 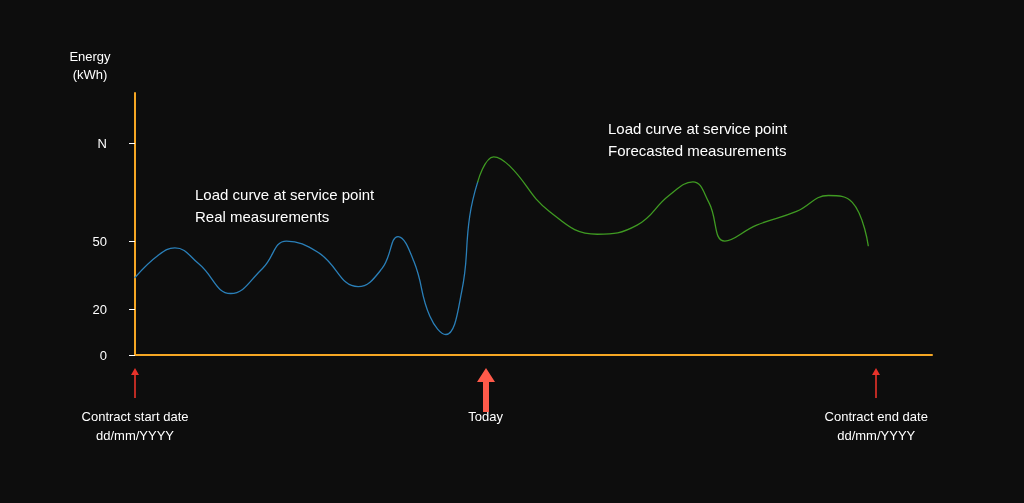 I want to click on y-tick-label: 20, so click(x=99, y=309).